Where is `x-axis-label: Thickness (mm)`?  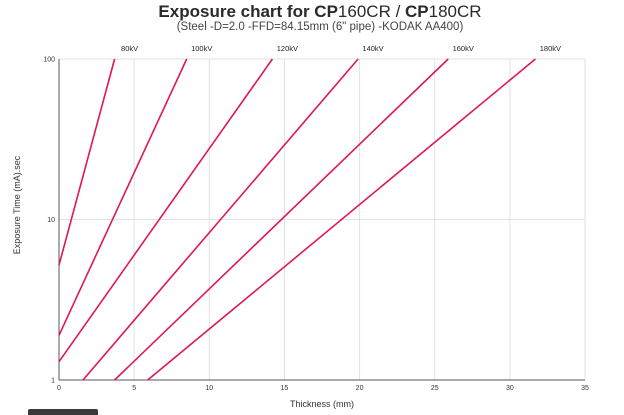
x-axis-label: Thickness (mm) is located at coordinates (321, 404).